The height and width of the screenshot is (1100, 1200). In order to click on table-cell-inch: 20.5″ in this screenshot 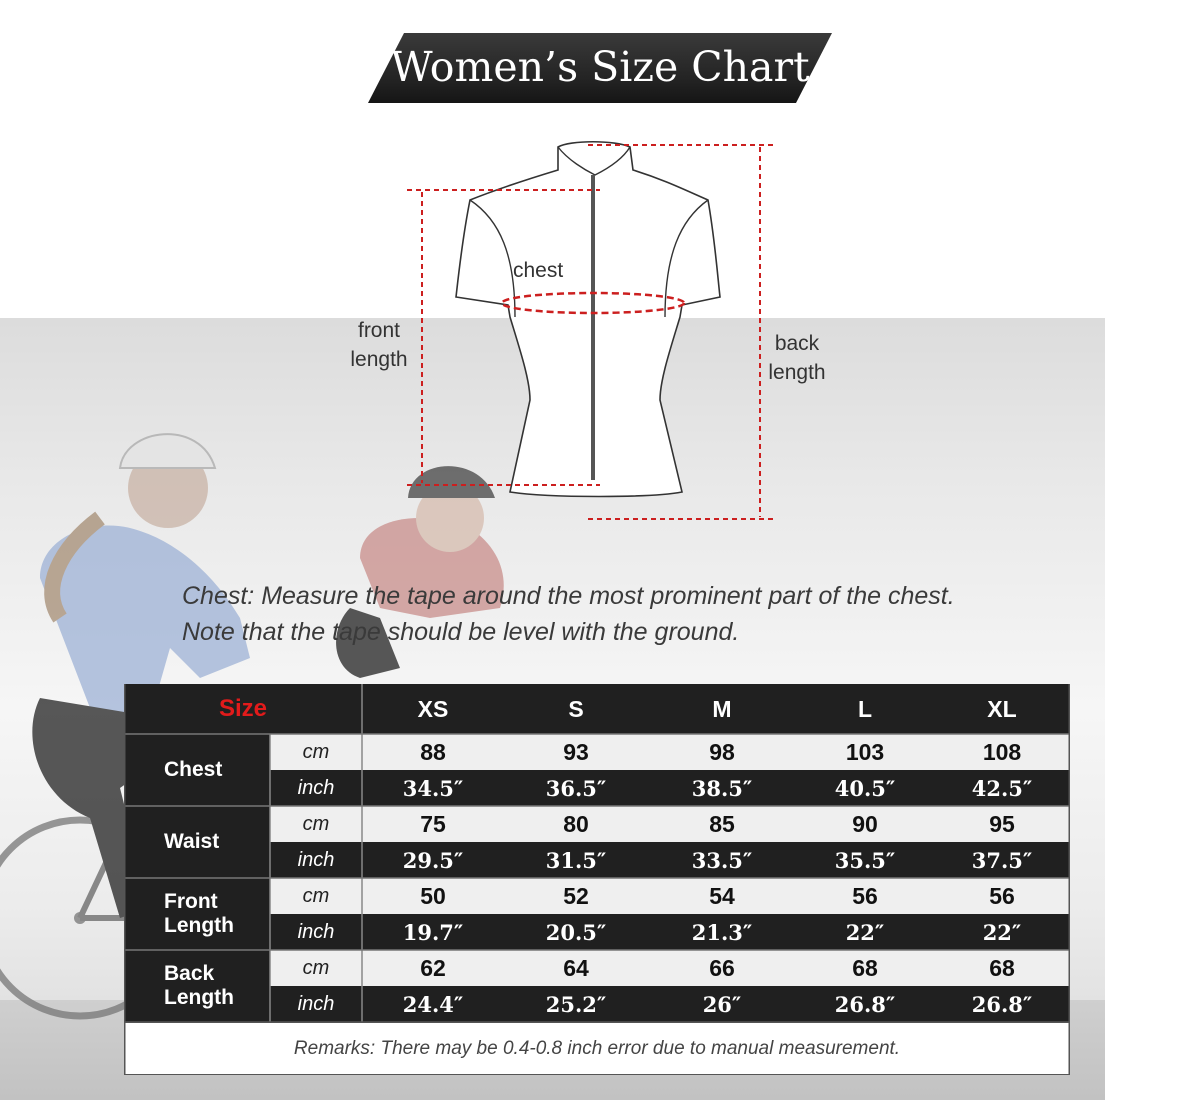, I will do `click(576, 932)`.